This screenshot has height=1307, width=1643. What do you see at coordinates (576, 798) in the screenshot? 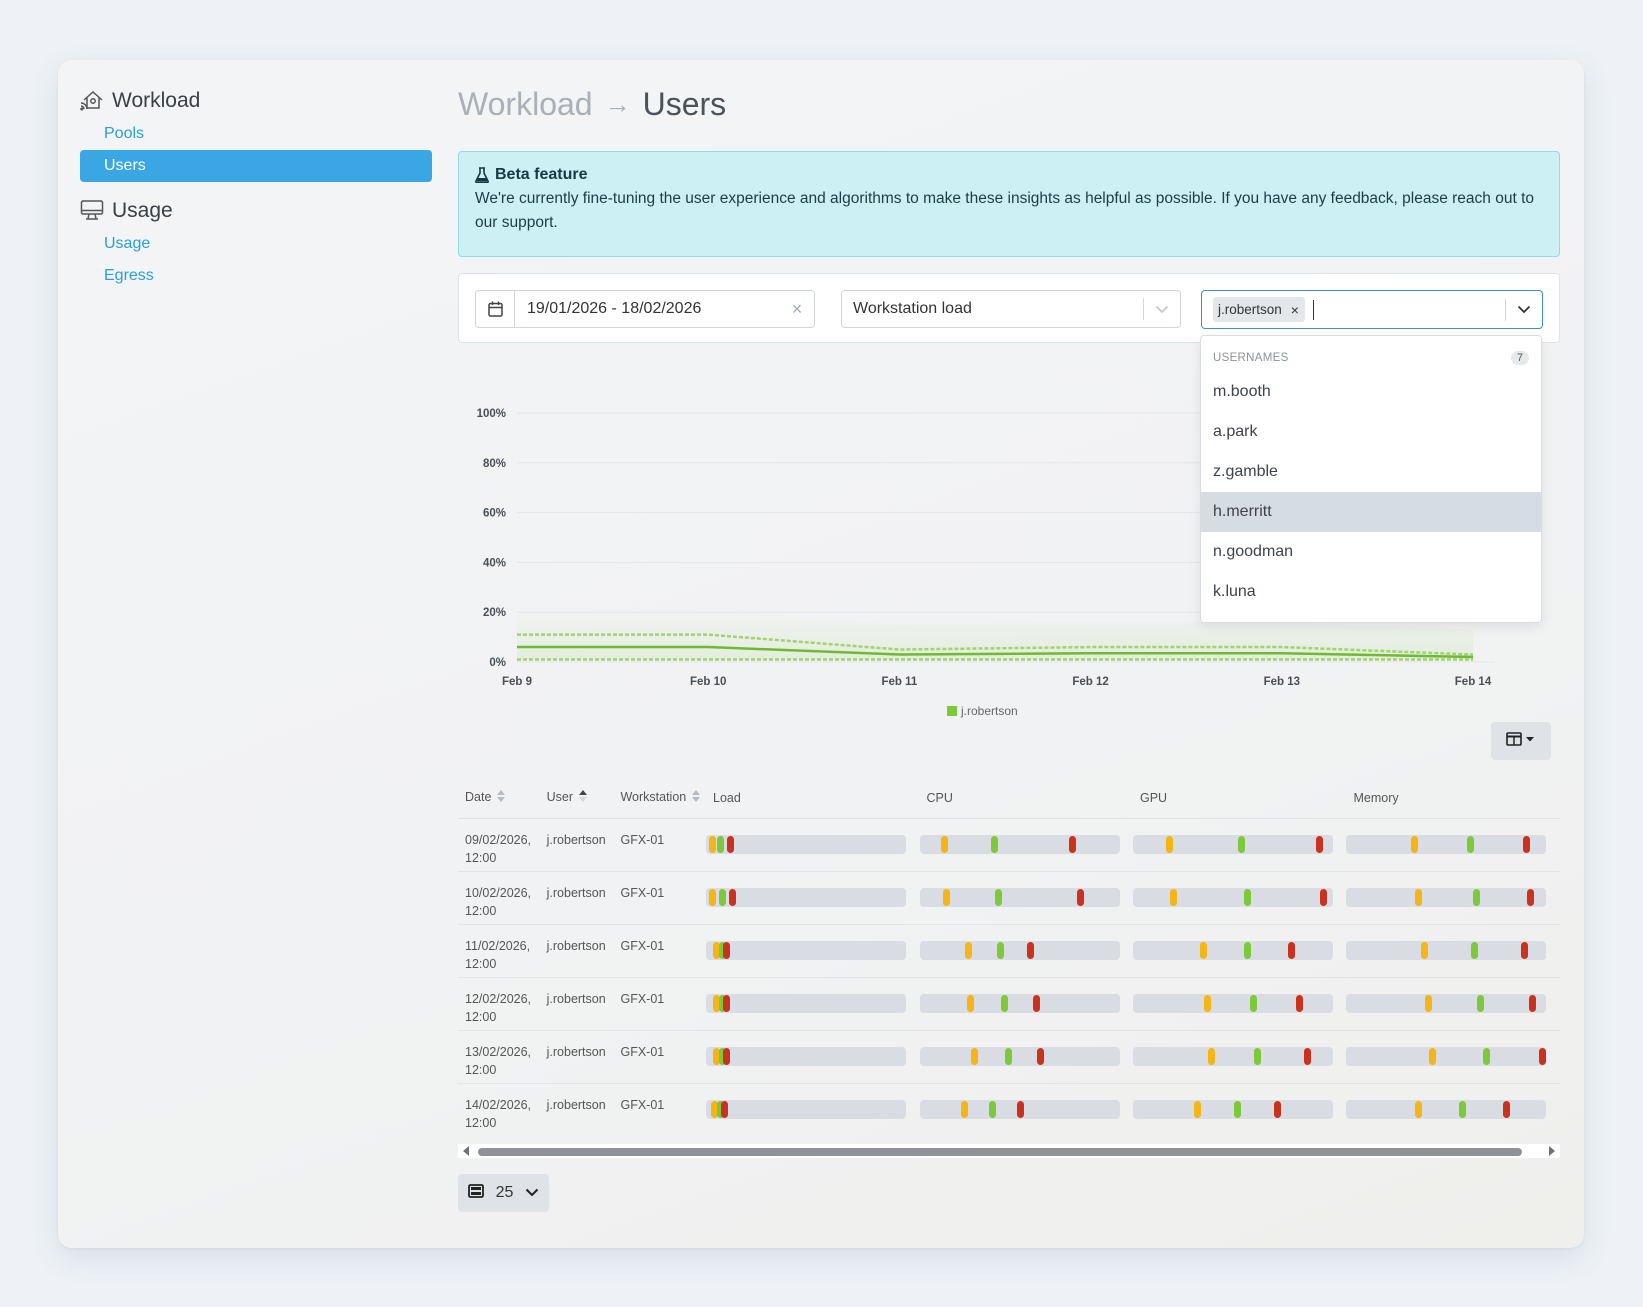
I see `column-header: User` at bounding box center [576, 798].